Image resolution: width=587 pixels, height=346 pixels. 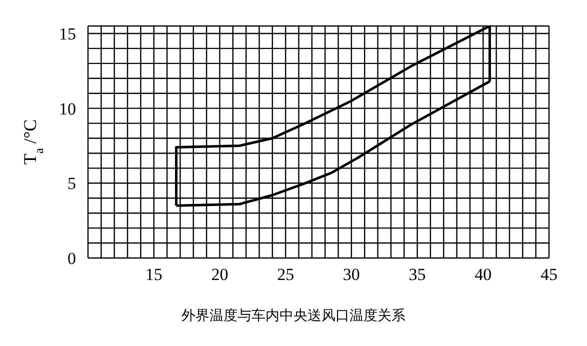 I want to click on text: 外界温度与车内中央送风口温度关系, so click(x=293, y=316).